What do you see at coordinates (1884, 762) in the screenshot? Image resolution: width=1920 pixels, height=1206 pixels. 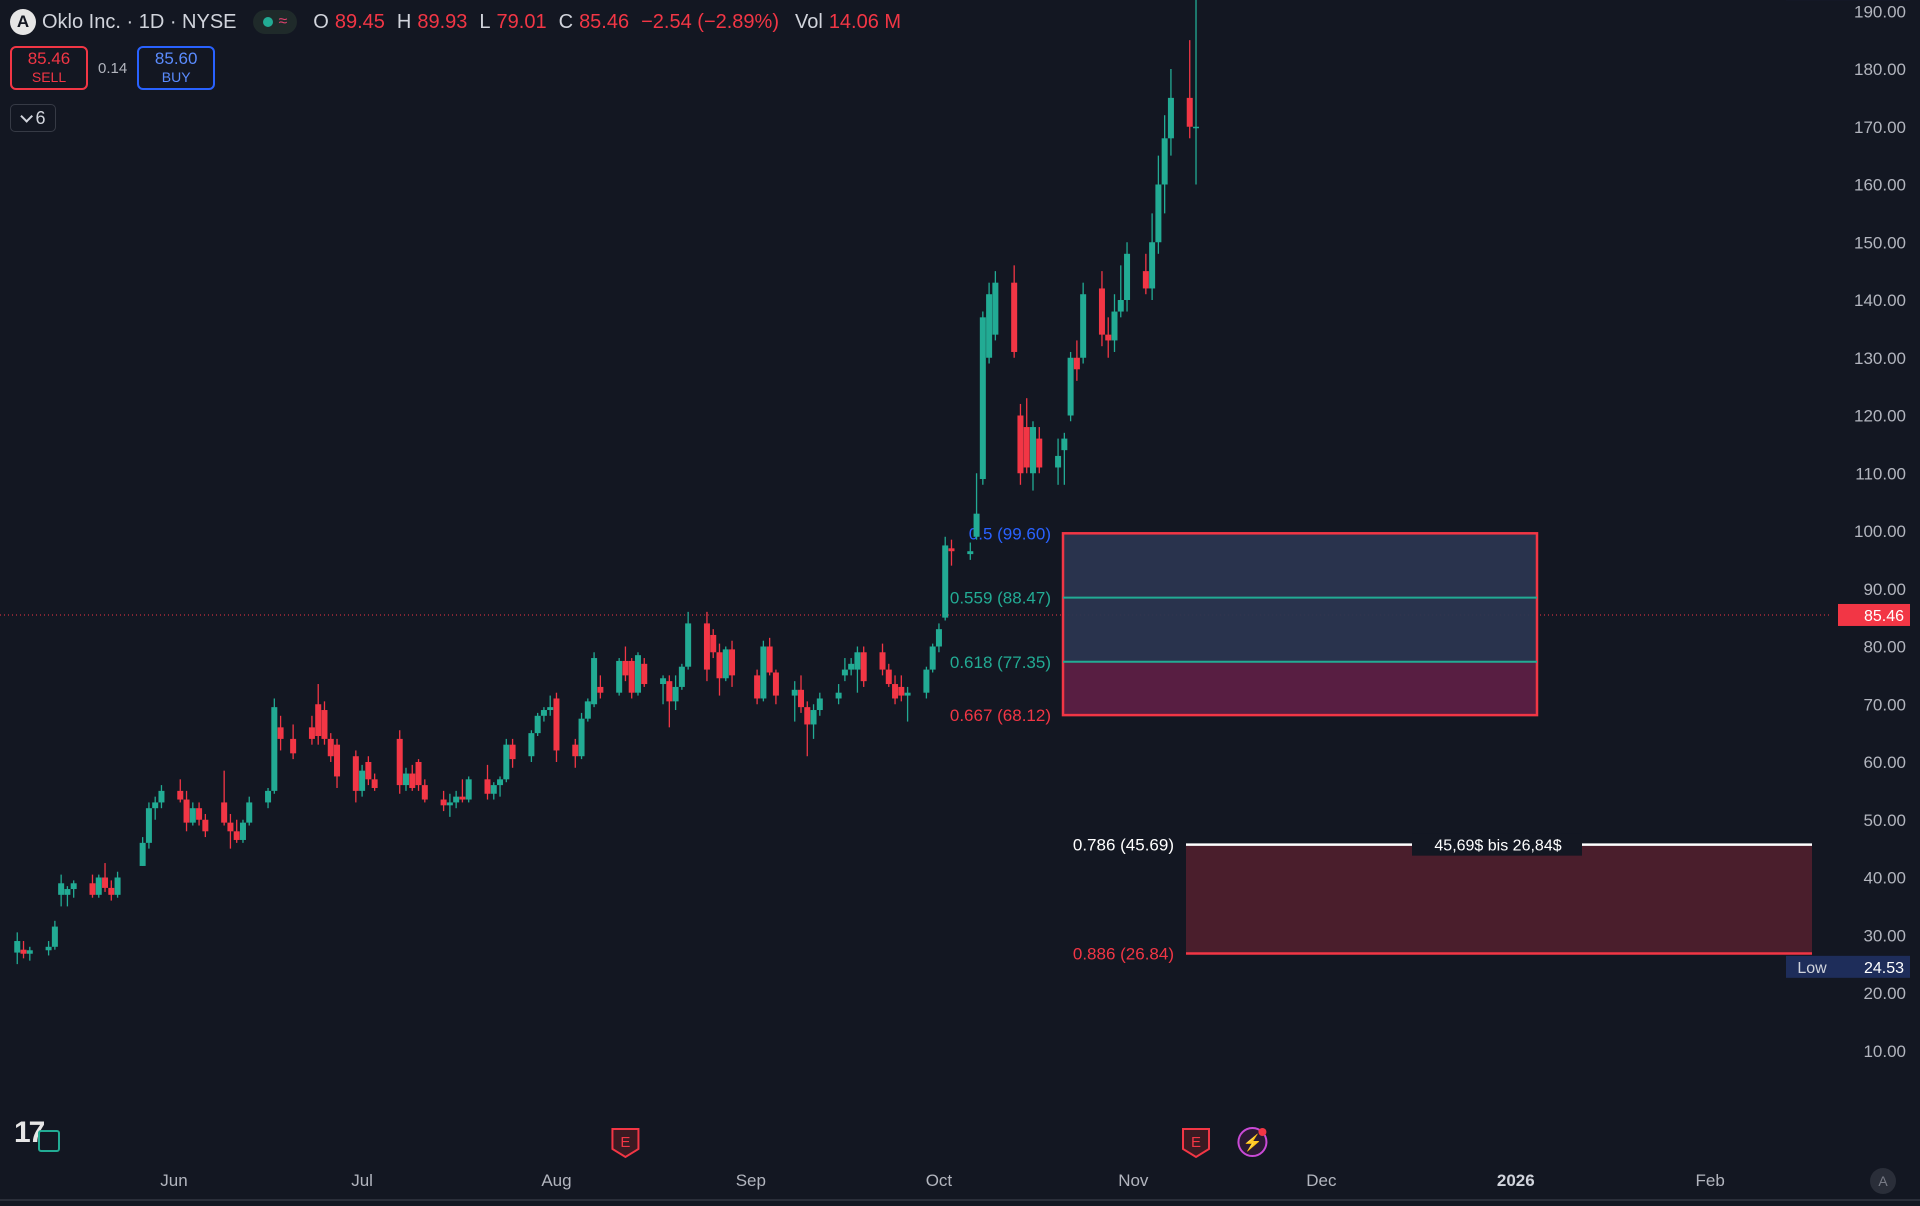 I see `y-tick-label: 60.00` at bounding box center [1884, 762].